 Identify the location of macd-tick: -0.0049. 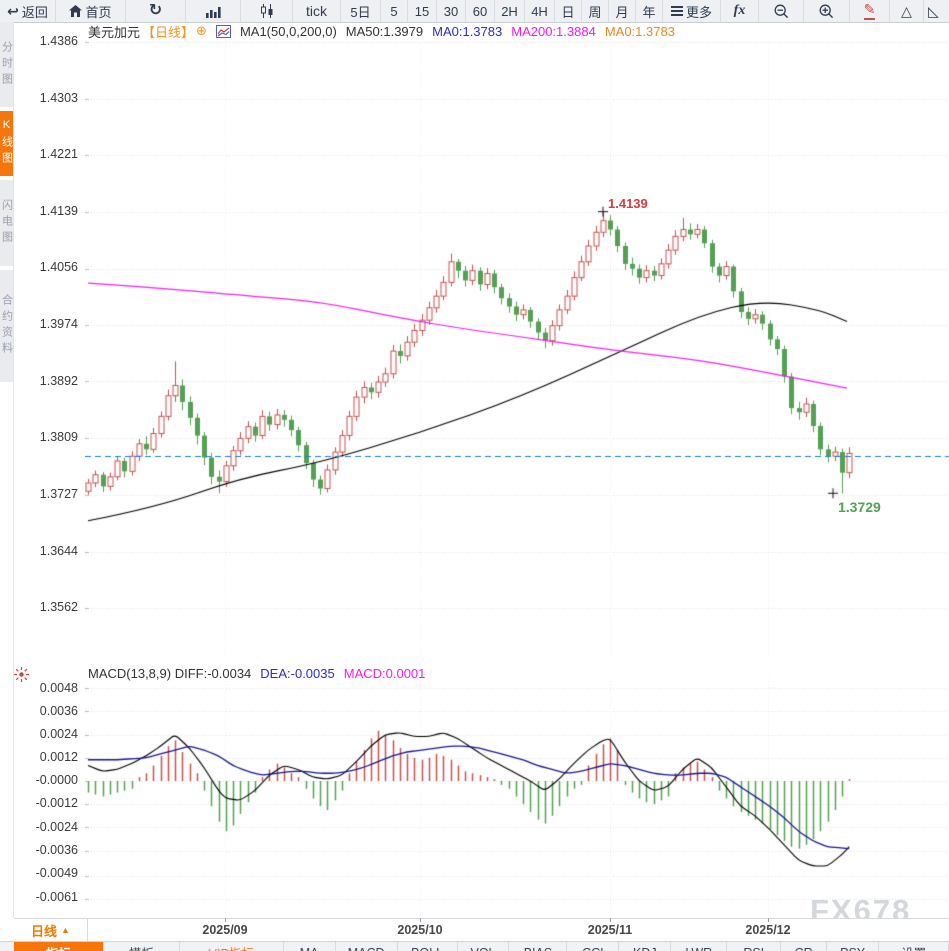
(56, 873).